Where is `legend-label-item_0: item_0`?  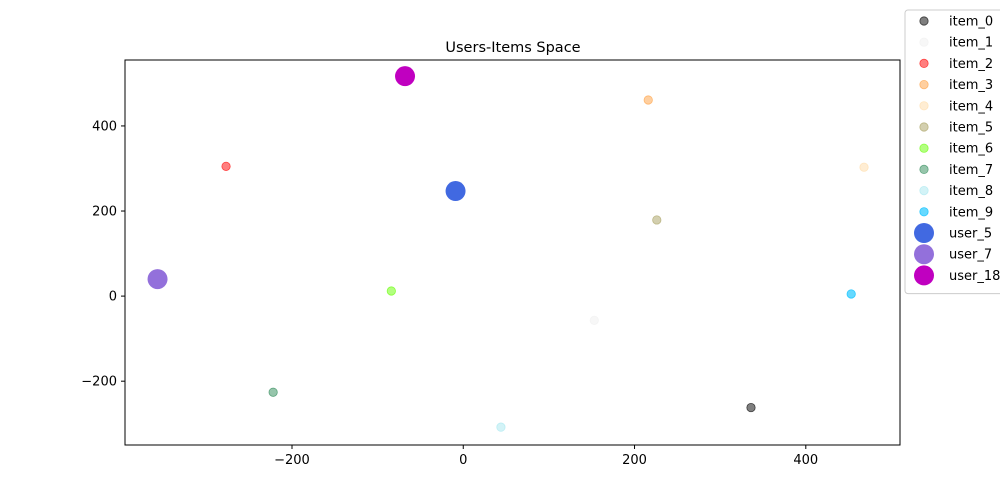
legend-label-item_0: item_0 is located at coordinates (971, 22).